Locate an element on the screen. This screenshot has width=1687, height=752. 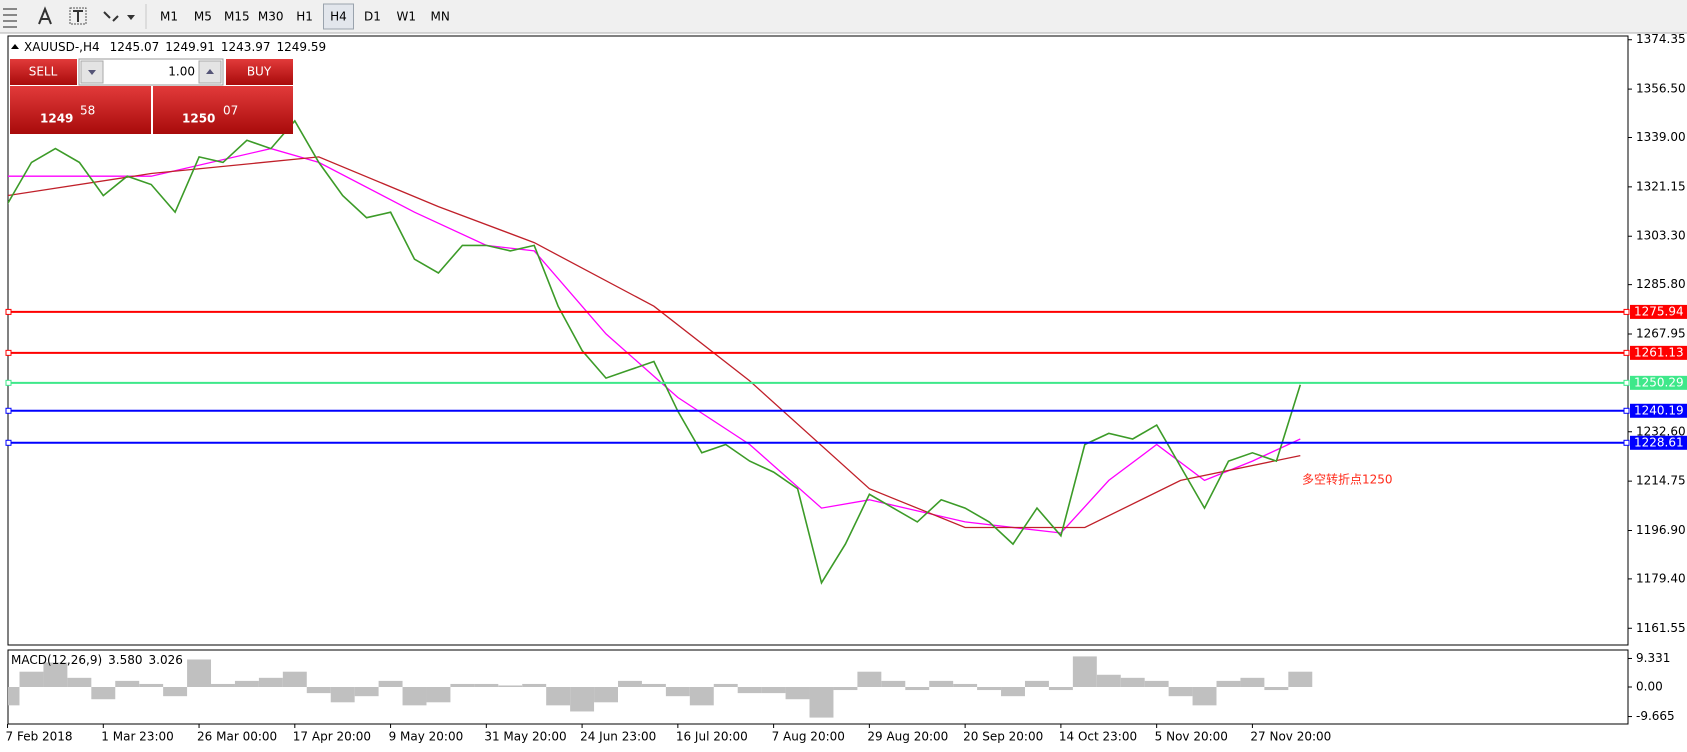
macd-plot is located at coordinates (660, 687).